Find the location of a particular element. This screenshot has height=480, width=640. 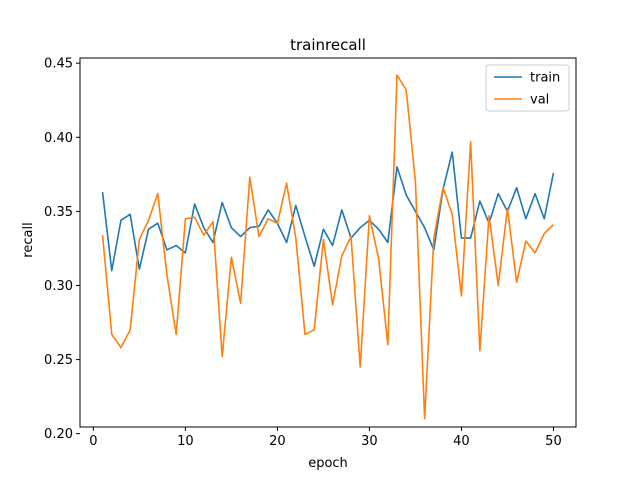

y-tick-label: 0.25 is located at coordinates (58, 360).